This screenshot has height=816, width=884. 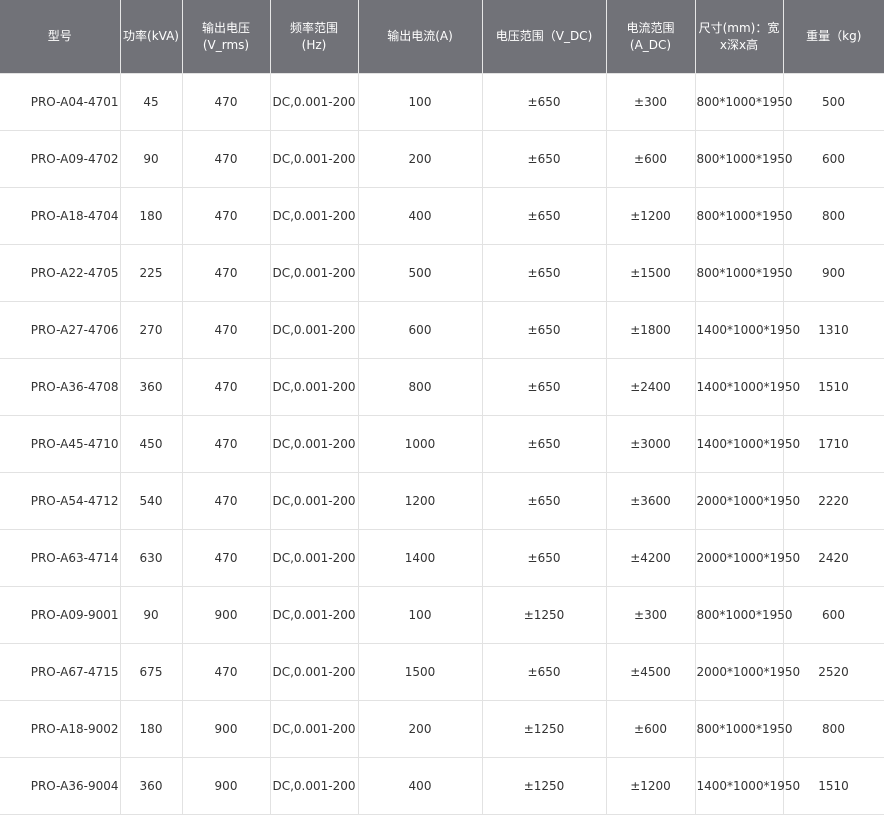 I want to click on table-cell: 1200, so click(x=420, y=501).